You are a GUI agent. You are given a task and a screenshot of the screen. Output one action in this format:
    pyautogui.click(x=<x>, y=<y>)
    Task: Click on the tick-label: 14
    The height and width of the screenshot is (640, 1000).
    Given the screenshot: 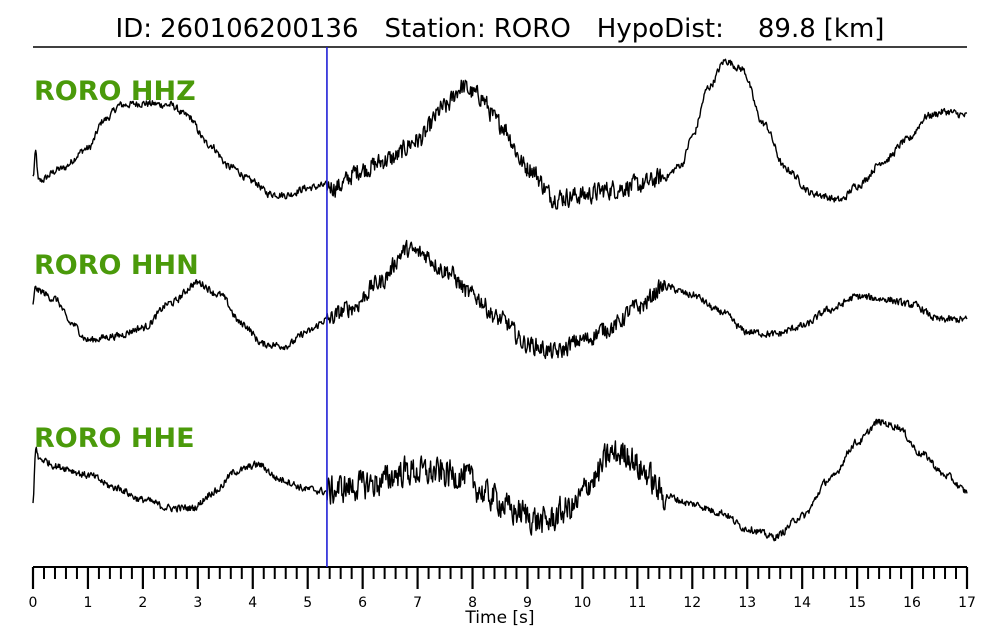 What is the action you would take?
    pyautogui.click(x=802, y=603)
    